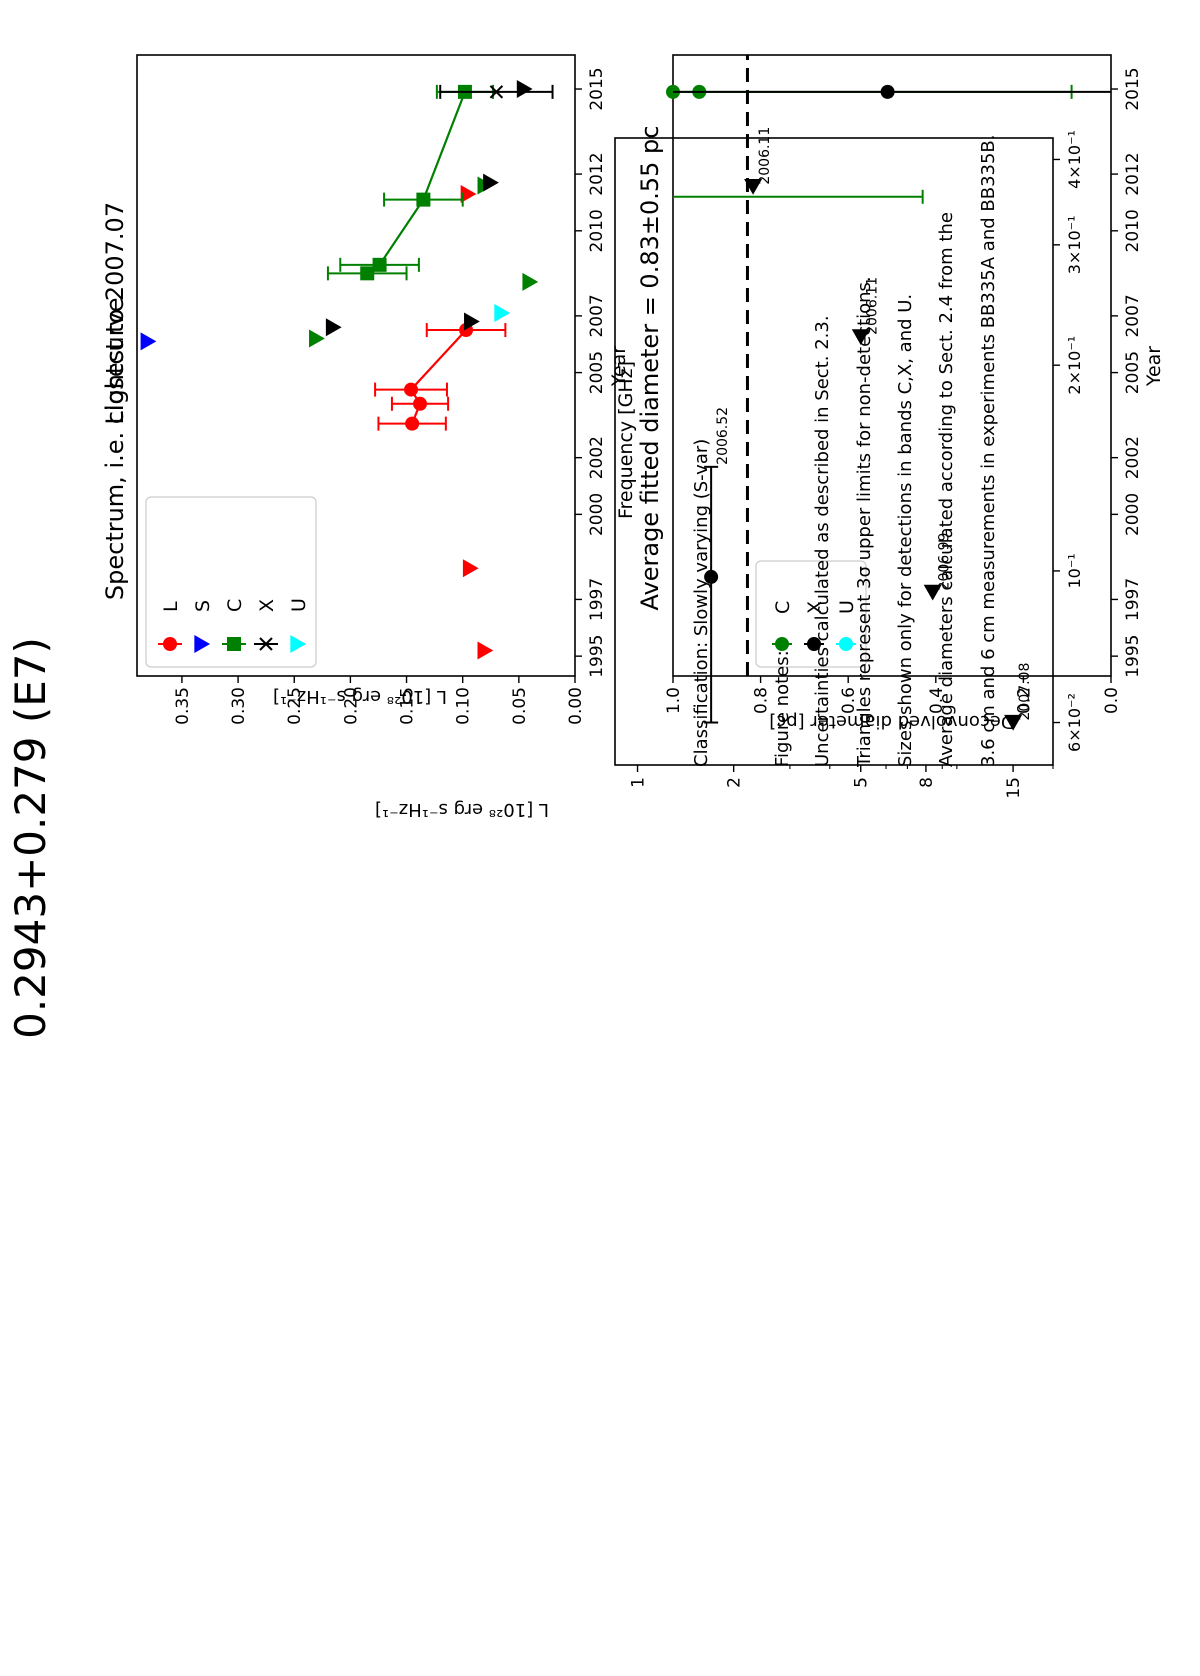 The width and height of the screenshot is (1200, 1676). What do you see at coordinates (1024, 700) in the screenshot?
I see `diameter-ytick-label: 0.2` at bounding box center [1024, 700].